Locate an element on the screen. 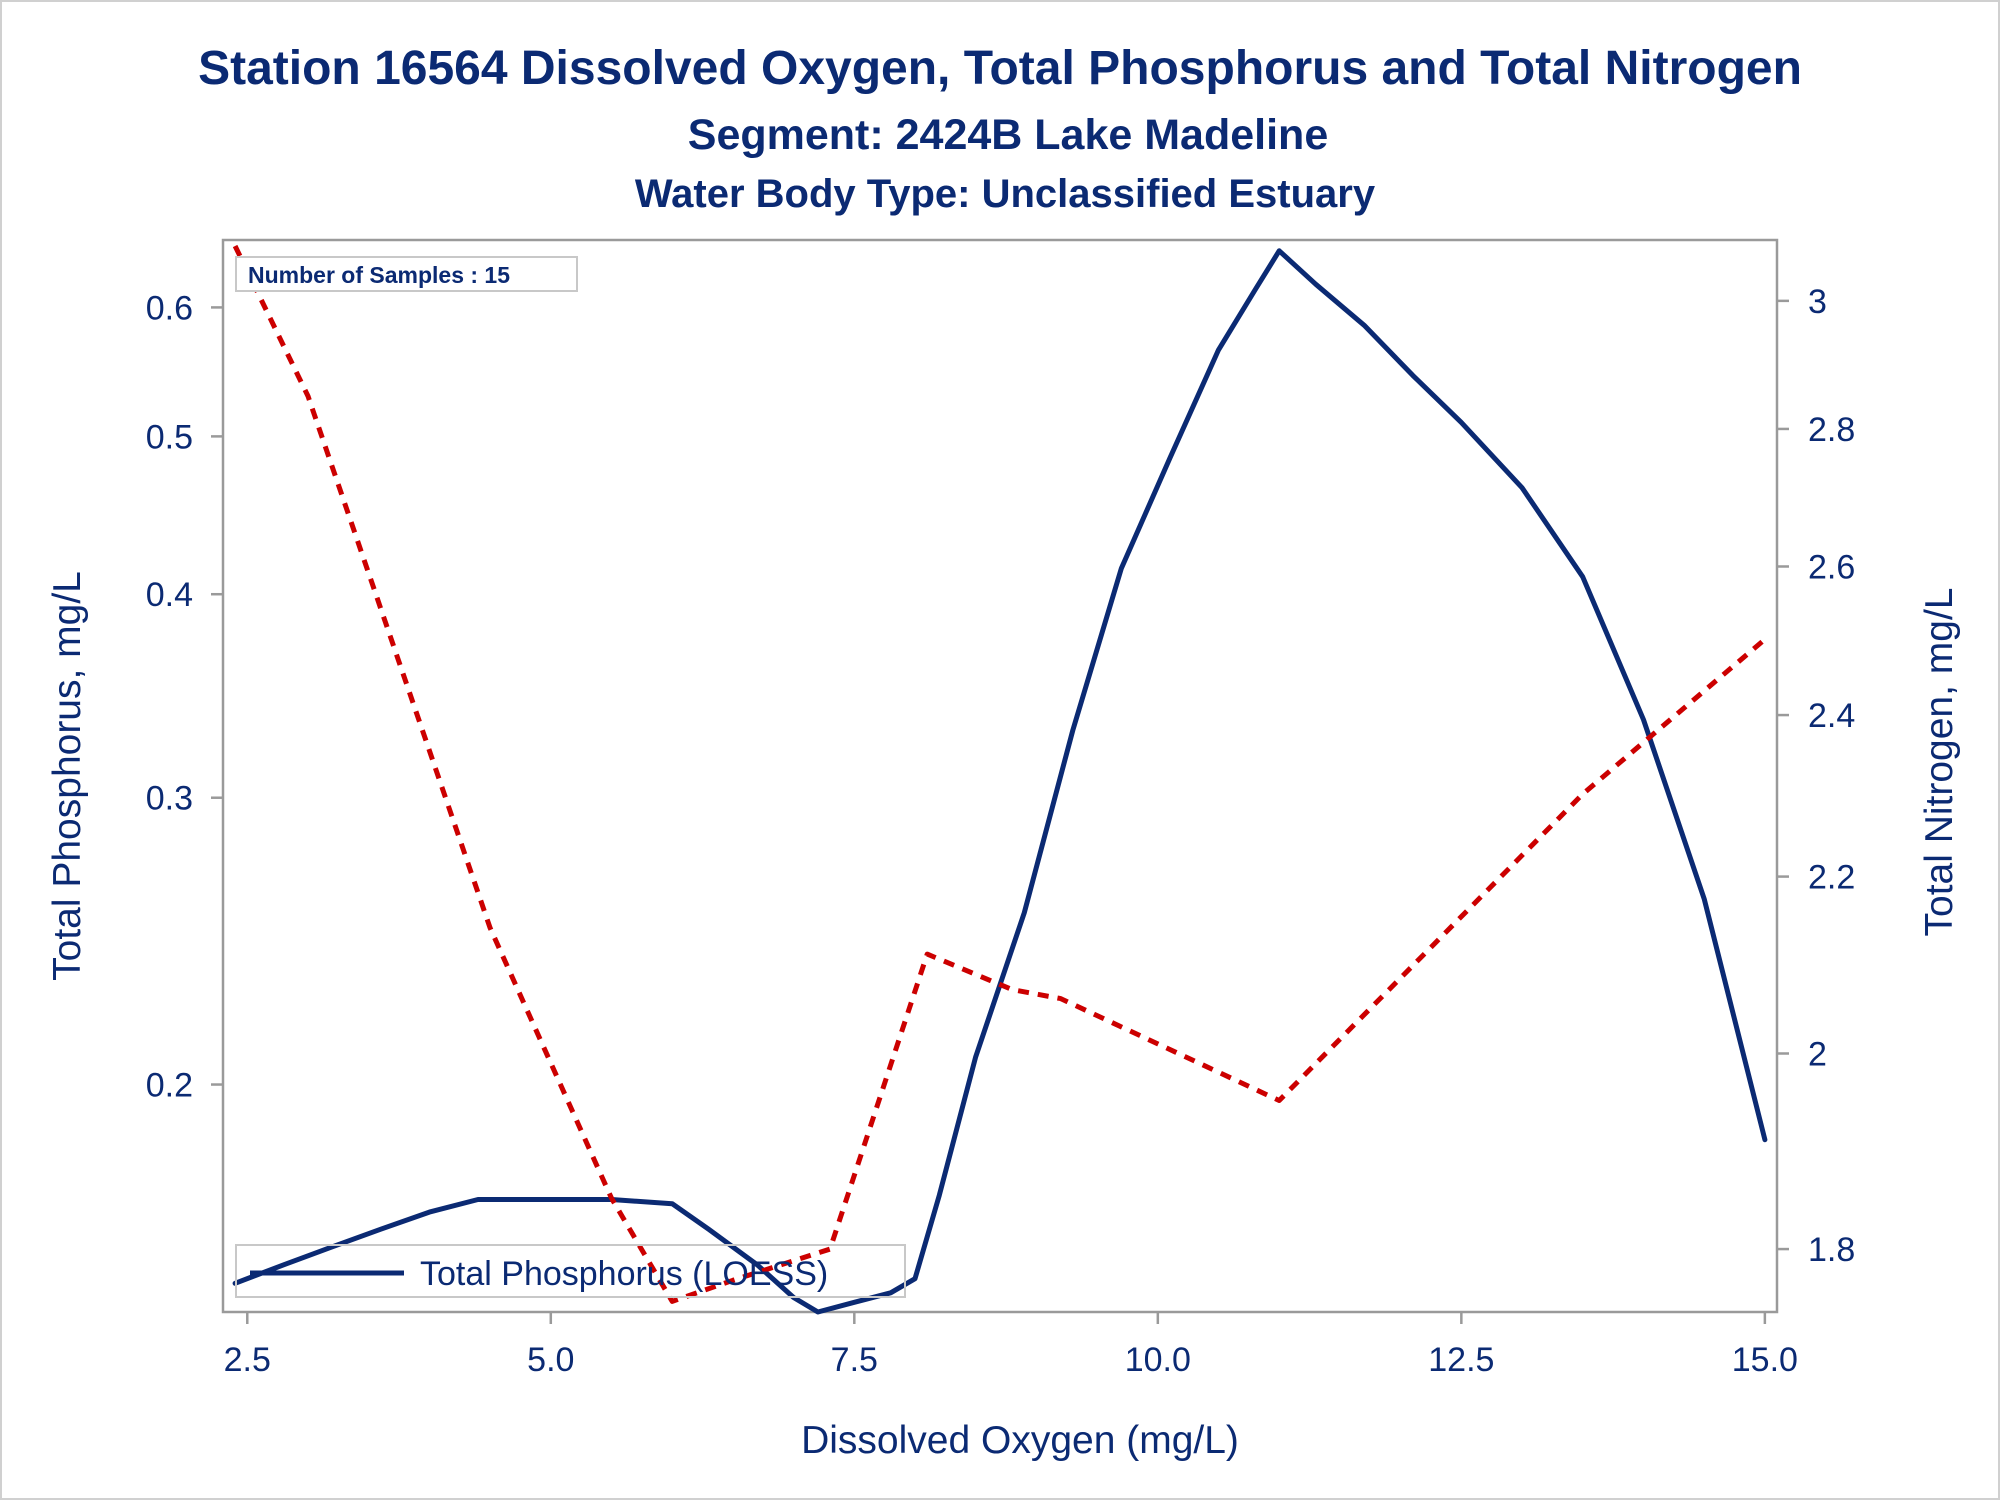  legend: Total Phosphorus (LOESS) is located at coordinates (570, 1271).